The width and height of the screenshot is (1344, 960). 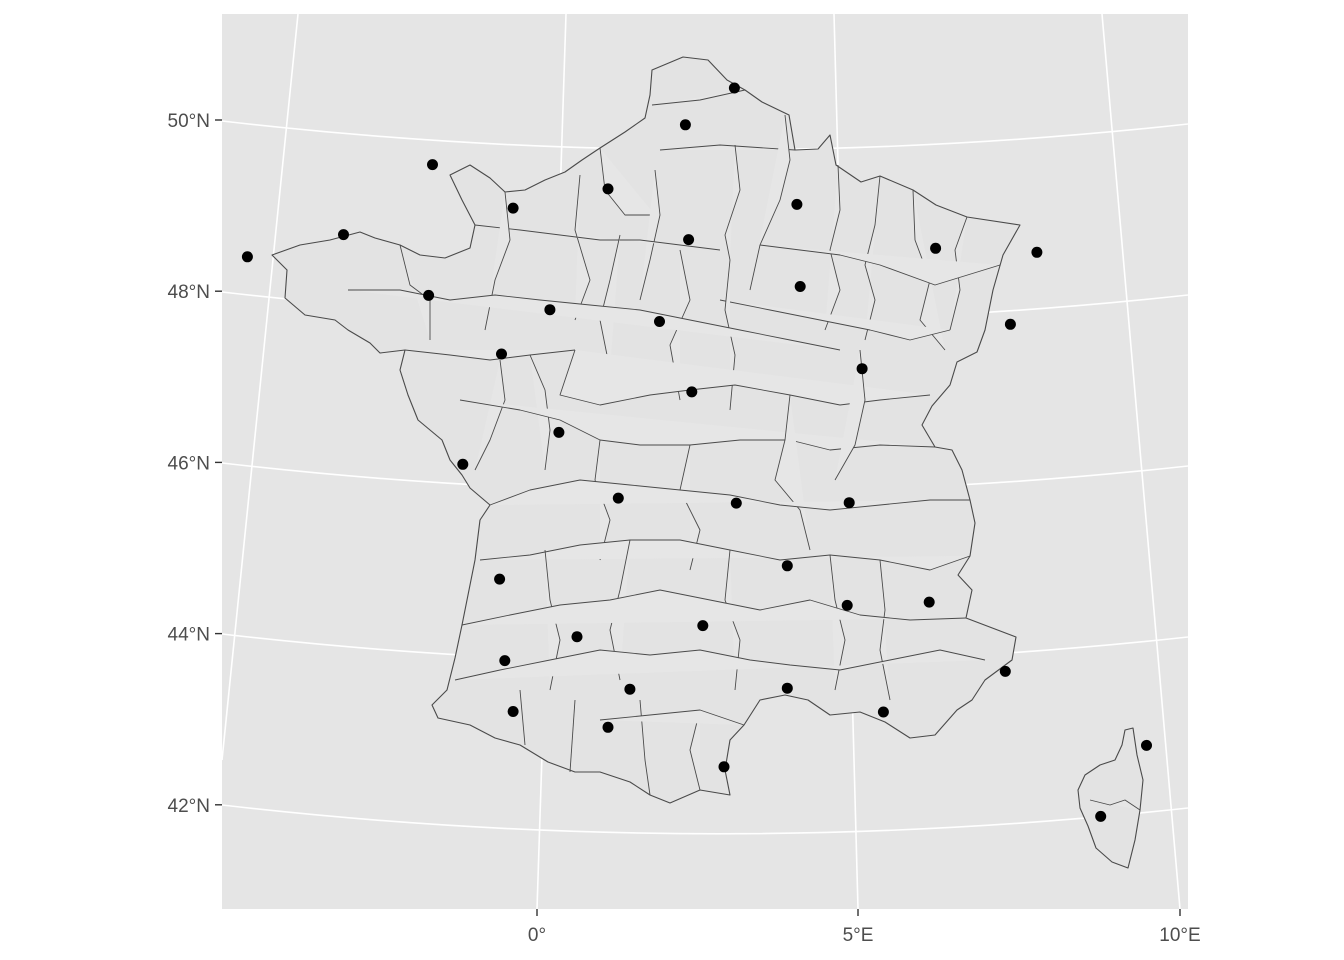 I want to click on x-tick-label: 0°, so click(x=537, y=935).